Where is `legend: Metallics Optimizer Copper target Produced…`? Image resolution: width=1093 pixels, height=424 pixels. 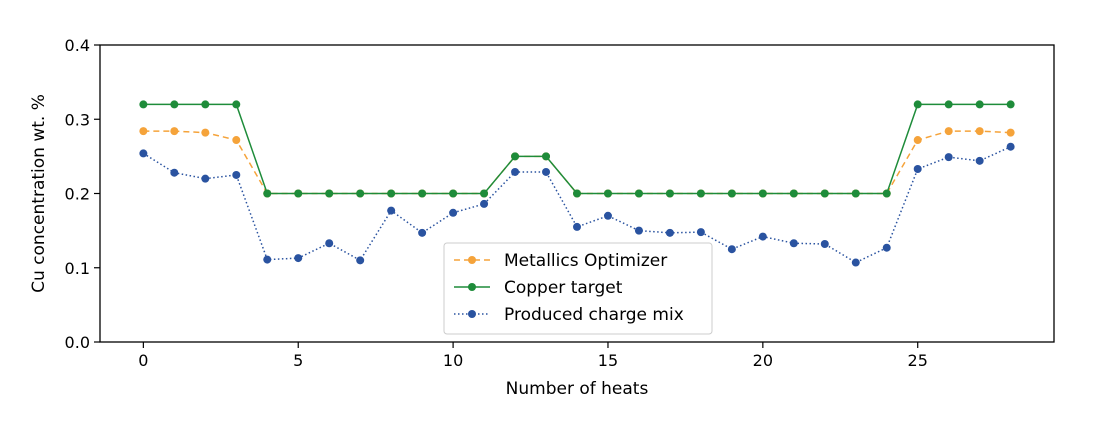 legend: Metallics Optimizer Copper target Produced… is located at coordinates (578, 288).